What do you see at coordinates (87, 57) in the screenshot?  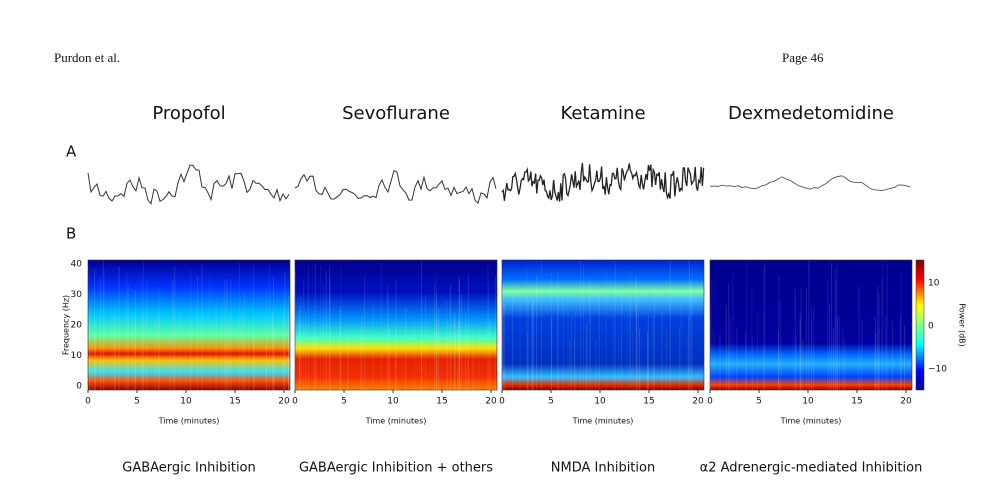 I see `author: Purdon et al.` at bounding box center [87, 57].